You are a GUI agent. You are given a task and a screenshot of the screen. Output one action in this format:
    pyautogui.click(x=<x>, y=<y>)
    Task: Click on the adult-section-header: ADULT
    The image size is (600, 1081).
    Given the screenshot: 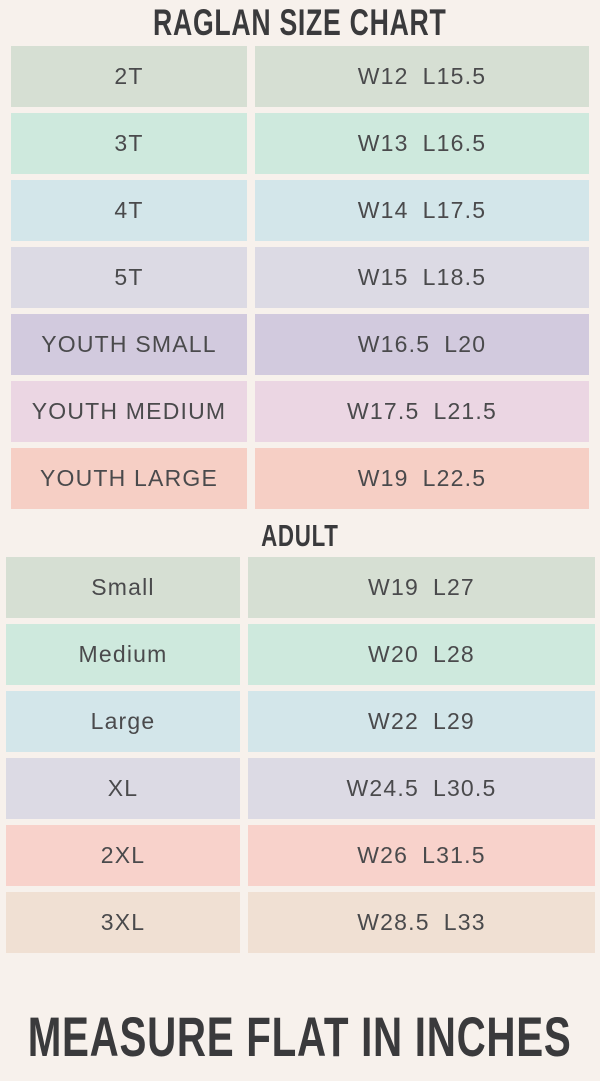 What is the action you would take?
    pyautogui.click(x=300, y=536)
    